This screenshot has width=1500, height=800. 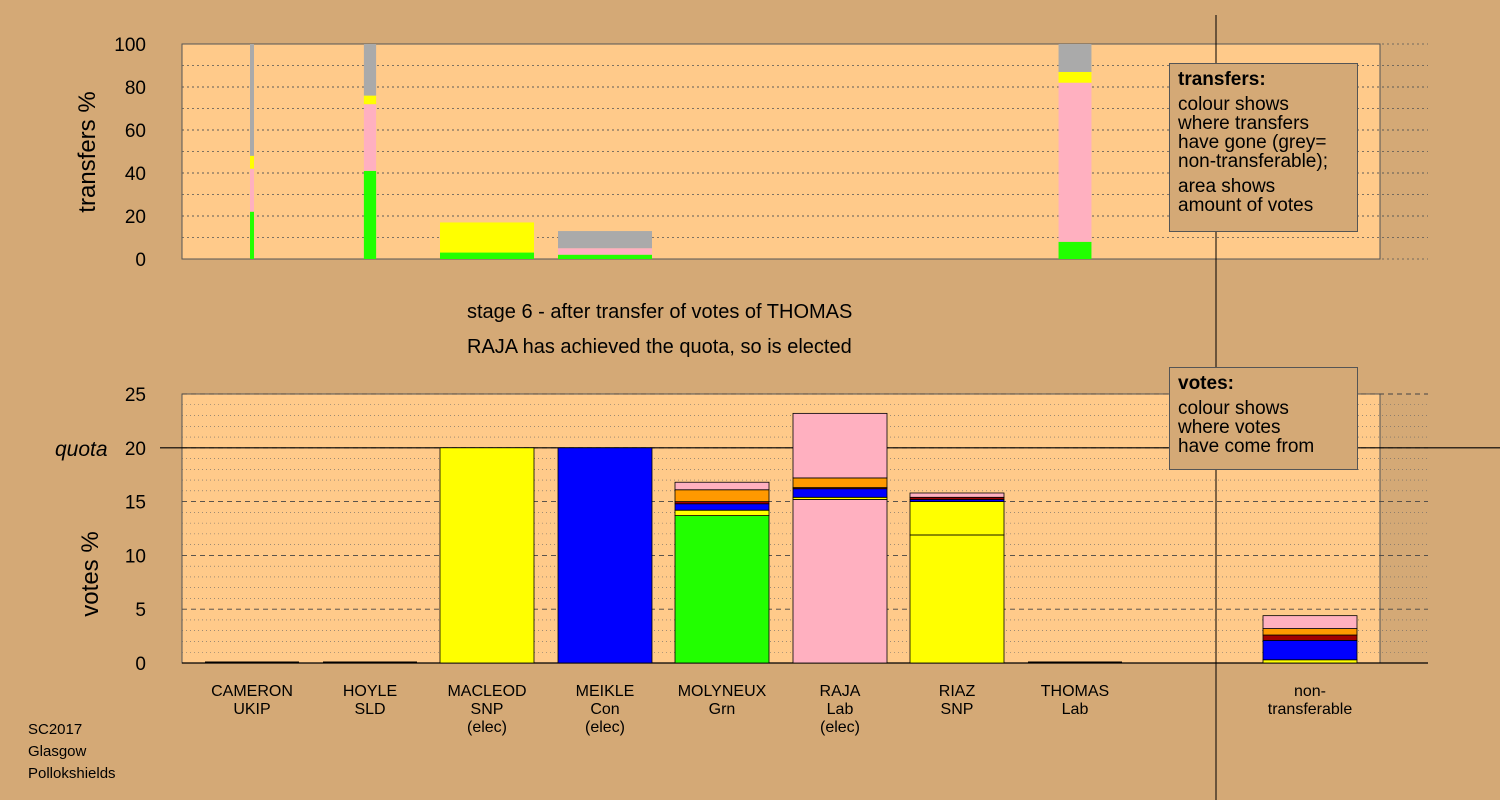 I want to click on footer-council: Glasgow, so click(x=57, y=751).